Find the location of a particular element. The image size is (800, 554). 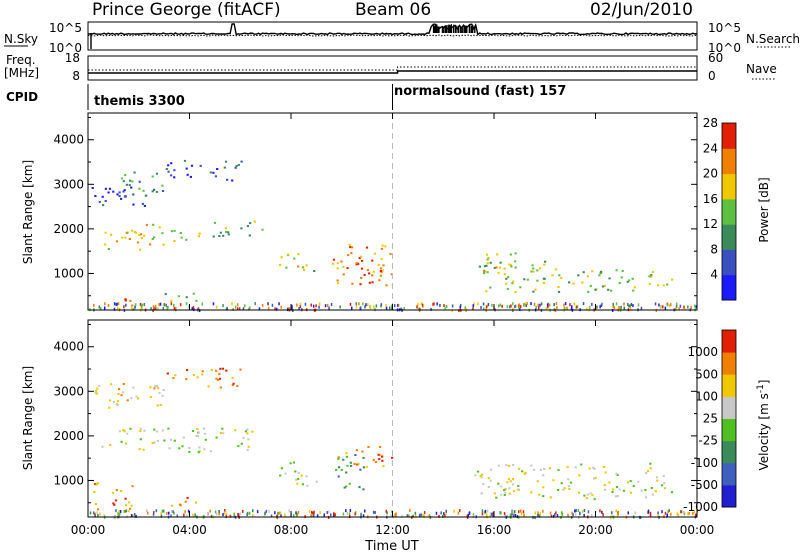

noise-sky-line is located at coordinates (392, 29).